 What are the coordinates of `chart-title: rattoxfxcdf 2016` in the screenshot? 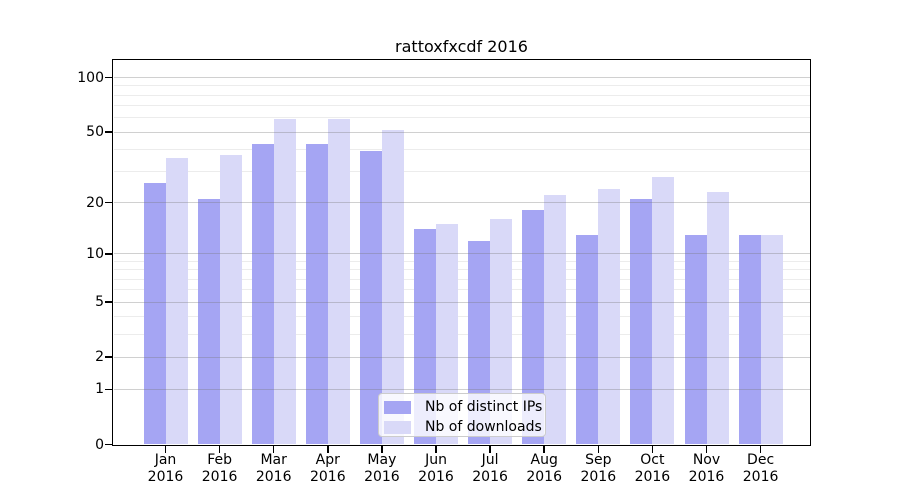 It's located at (461, 46).